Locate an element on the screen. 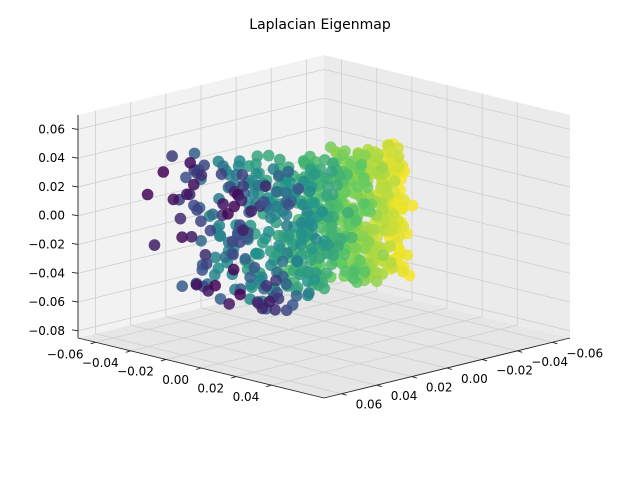  z-tick-label: −0.04 is located at coordinates (46, 273).